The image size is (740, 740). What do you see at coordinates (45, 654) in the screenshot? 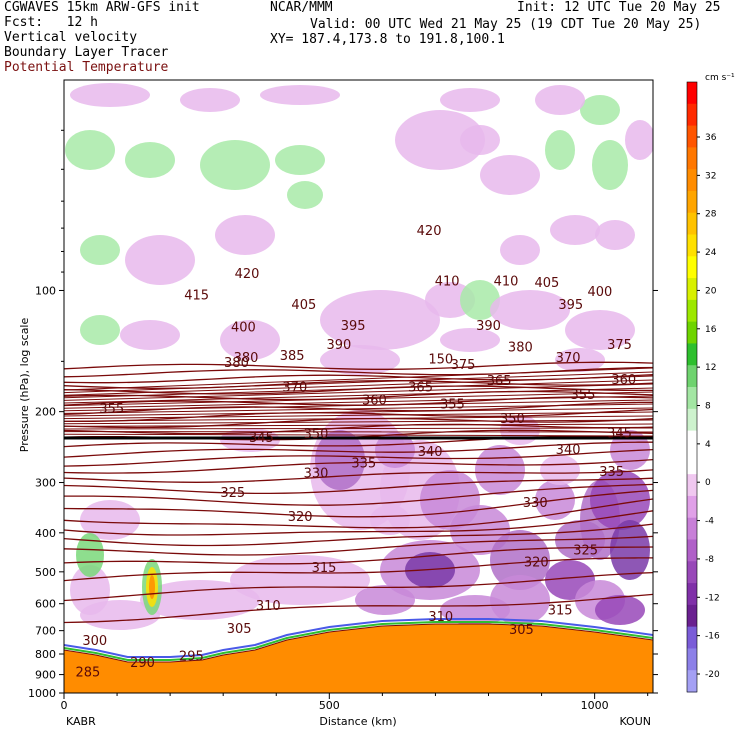
I see `y-tick-label: 800` at bounding box center [45, 654].